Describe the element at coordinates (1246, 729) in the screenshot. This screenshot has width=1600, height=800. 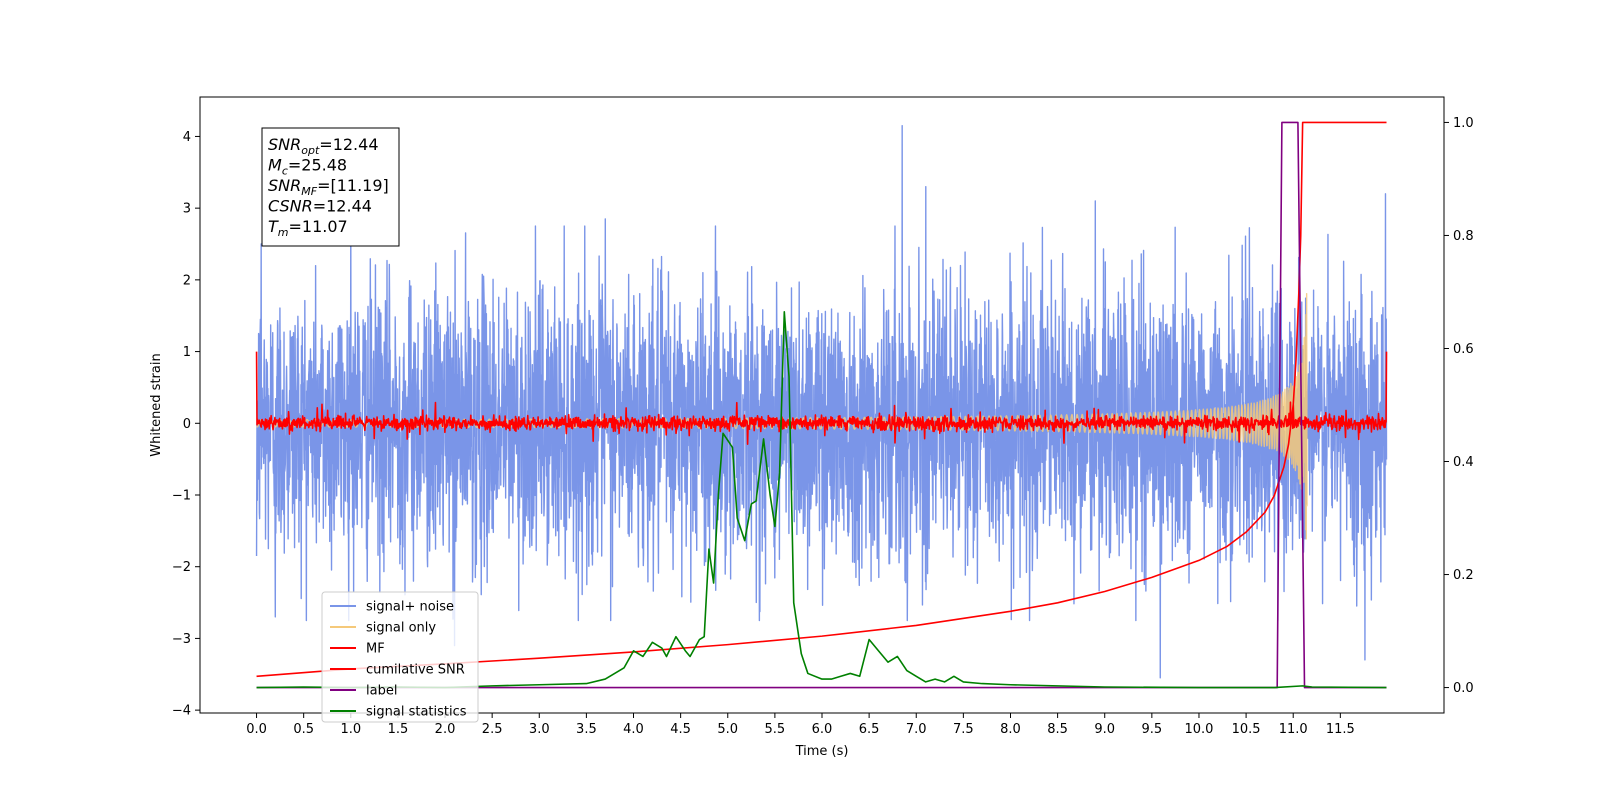
I see `x-tick-label: 10.5` at that location.